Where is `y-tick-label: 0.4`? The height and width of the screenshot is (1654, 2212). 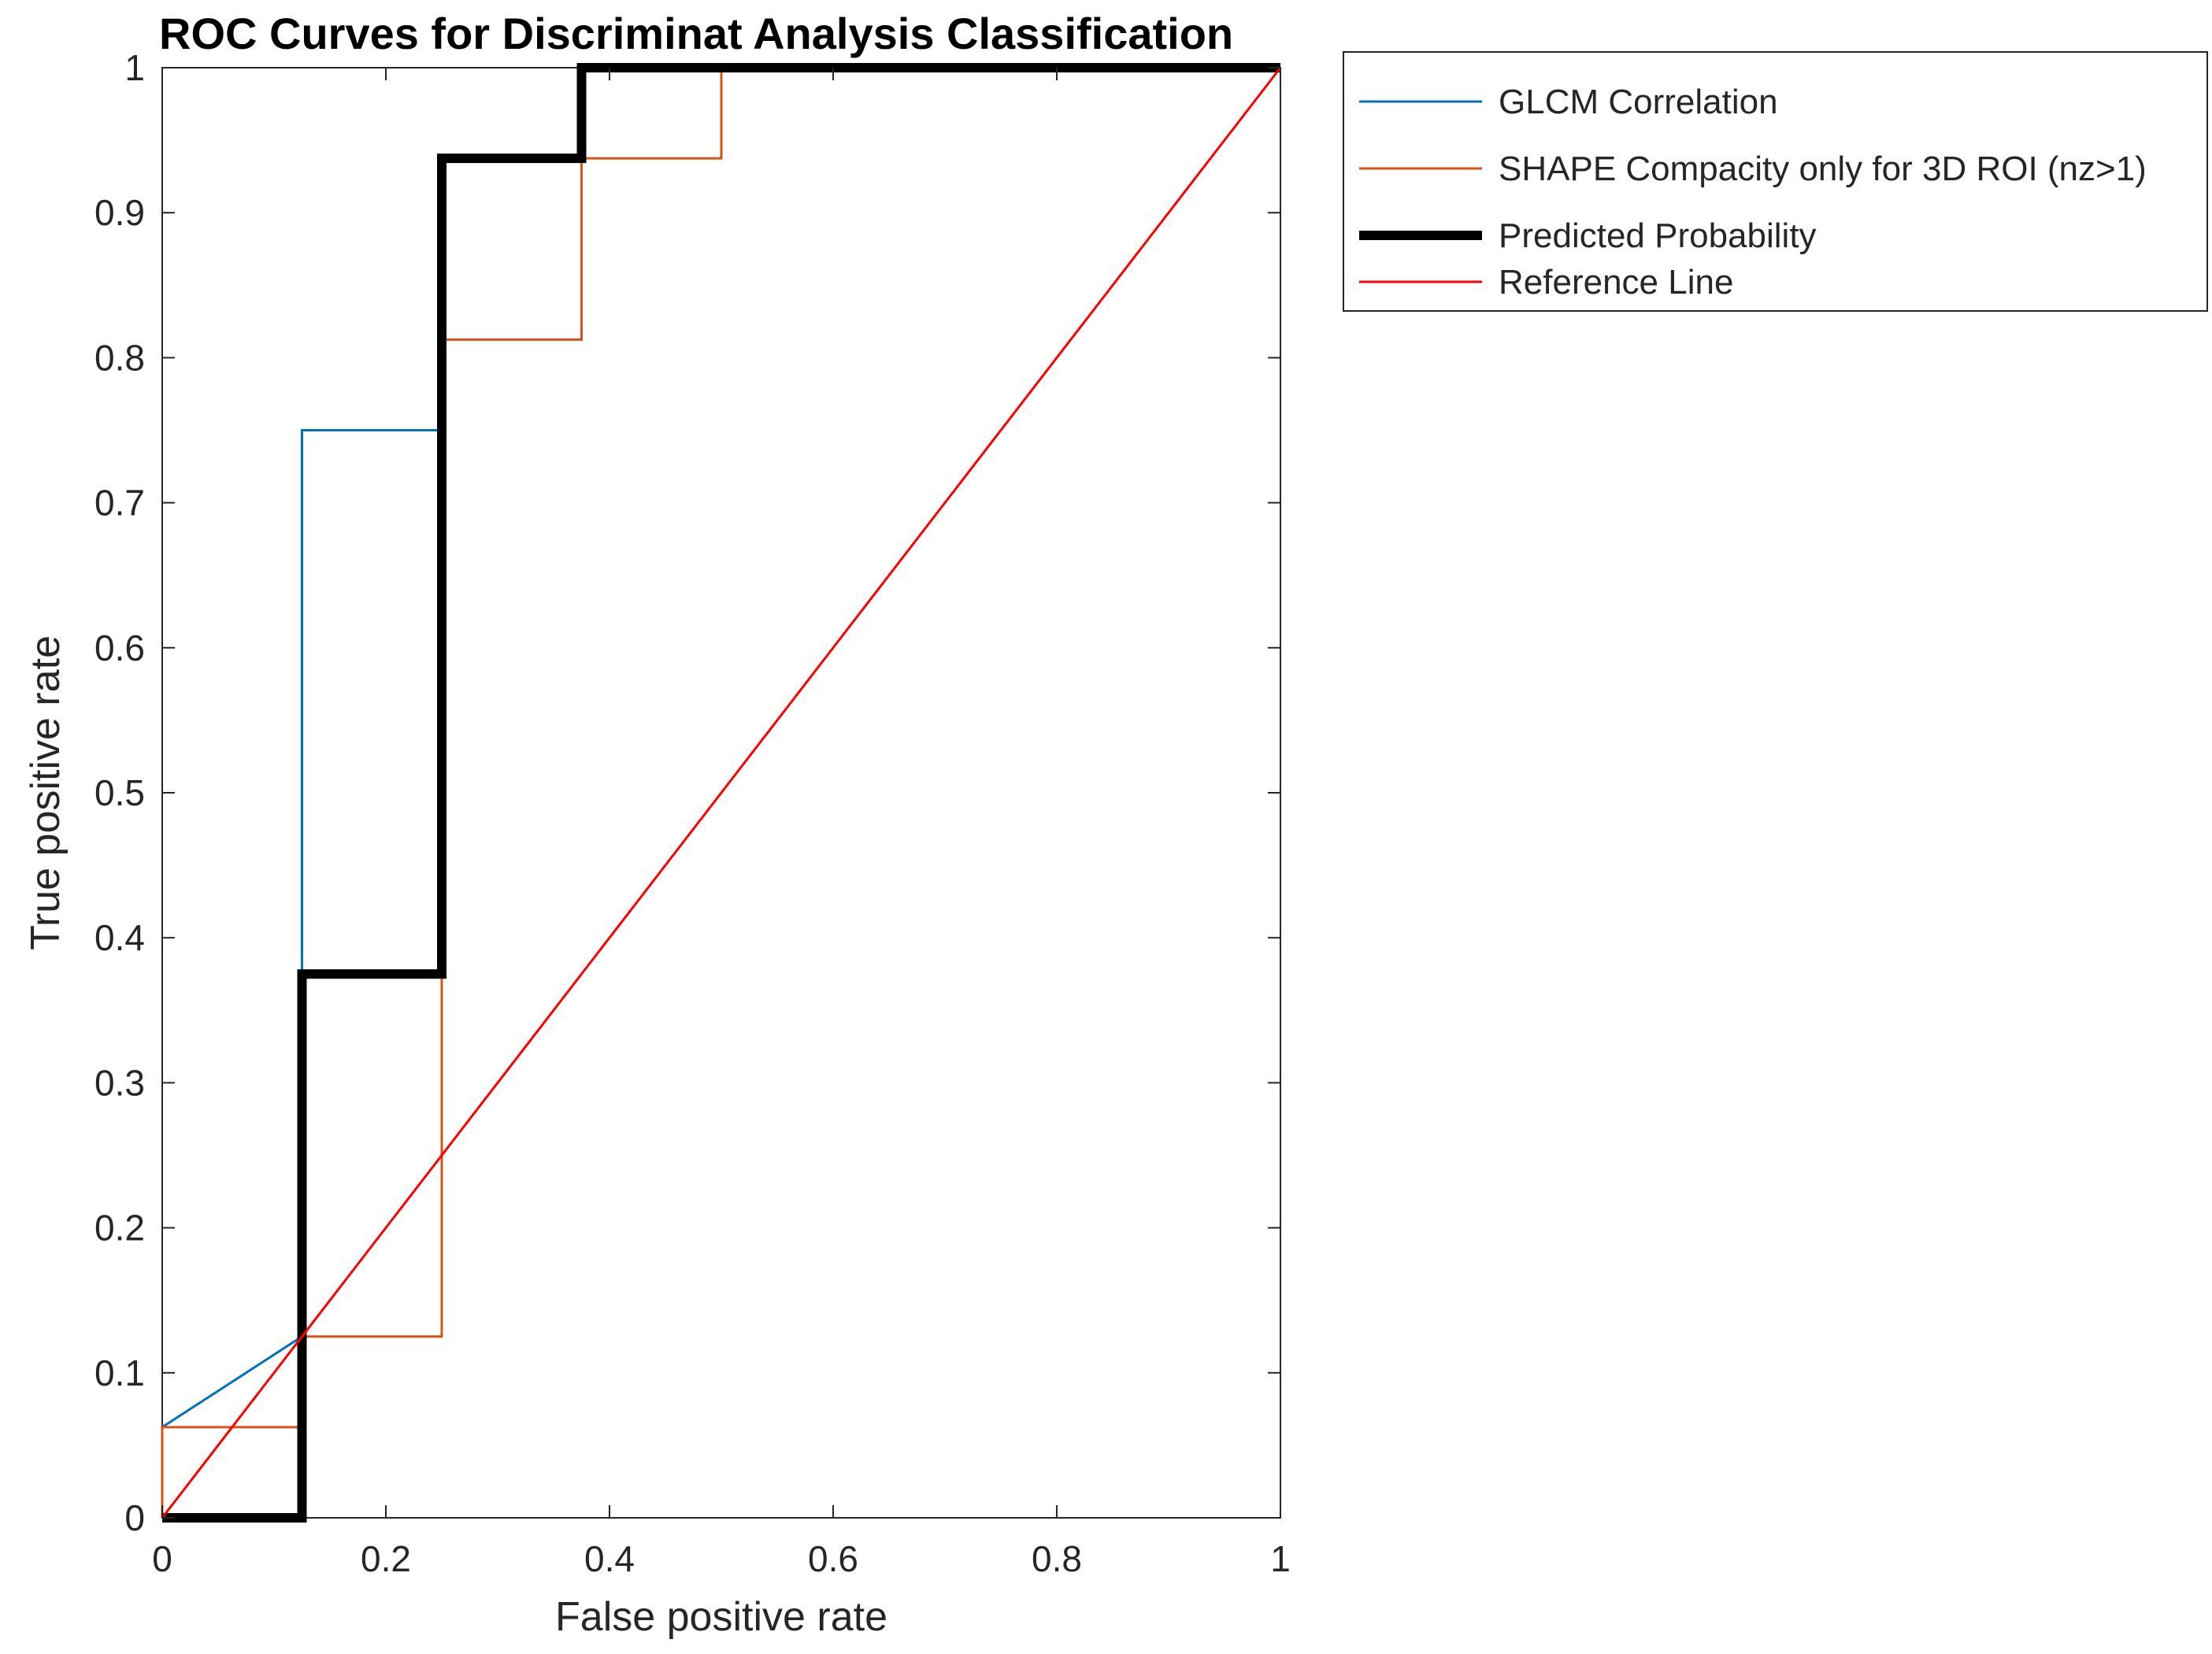 y-tick-label: 0.4 is located at coordinates (119, 937).